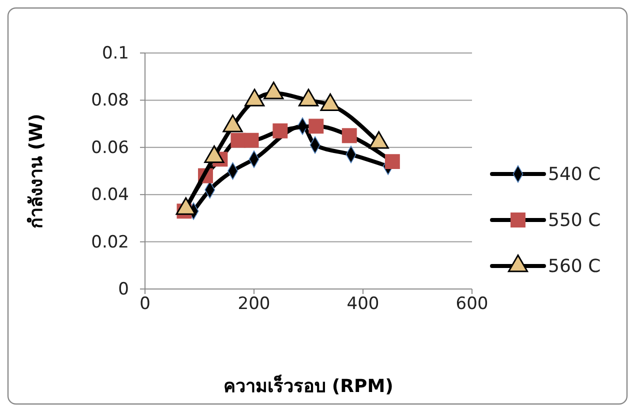 The image size is (635, 412). I want to click on y-tick-label: 0, so click(123, 289).